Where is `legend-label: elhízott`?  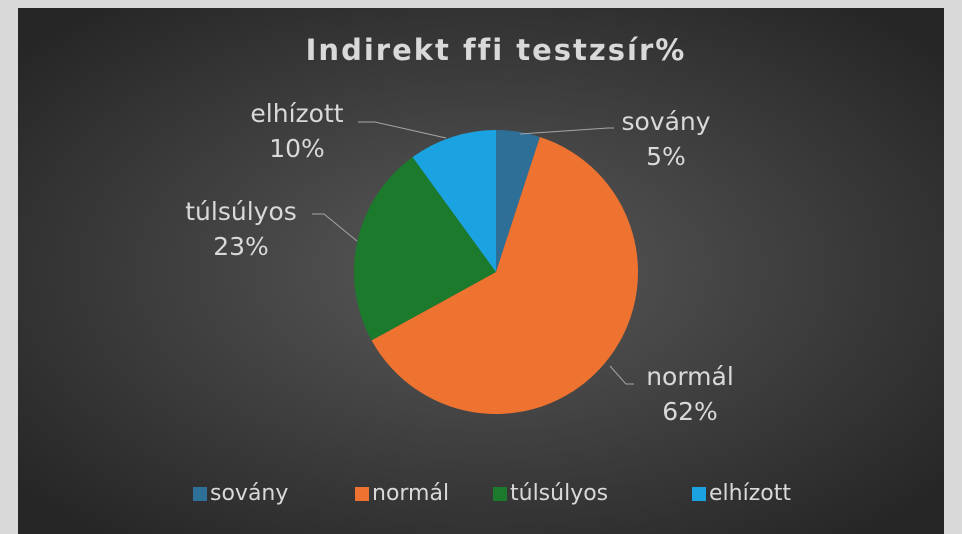 legend-label: elhízott is located at coordinates (750, 493).